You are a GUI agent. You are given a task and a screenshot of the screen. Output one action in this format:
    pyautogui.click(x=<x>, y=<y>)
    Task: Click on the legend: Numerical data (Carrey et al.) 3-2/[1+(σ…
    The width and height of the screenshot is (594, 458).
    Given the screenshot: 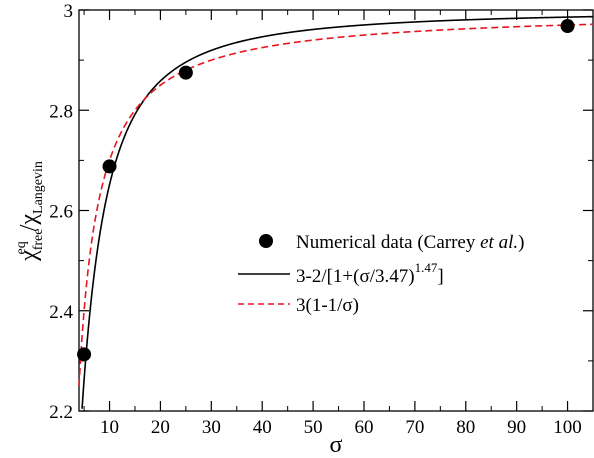 What is the action you would take?
    pyautogui.click(x=381, y=274)
    